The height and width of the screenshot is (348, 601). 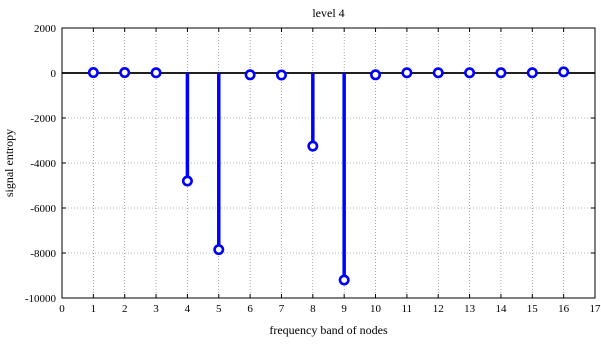 What do you see at coordinates (328, 330) in the screenshot?
I see `x-axis-title: frequency band of nodes` at bounding box center [328, 330].